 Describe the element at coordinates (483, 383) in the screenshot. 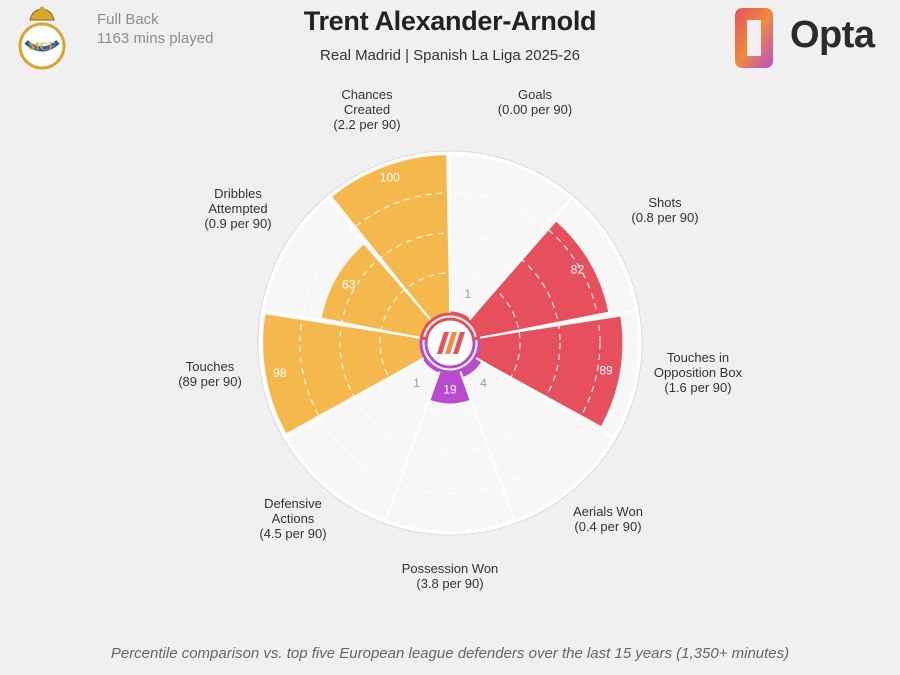

I see `pct-label-aerials-won: 4` at that location.